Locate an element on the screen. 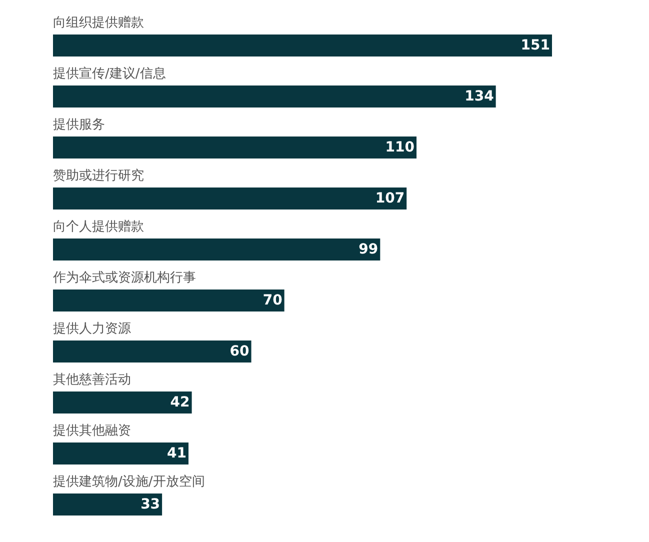 The width and height of the screenshot is (649, 542). y-tick-label: 其他慈善活动 is located at coordinates (92, 380).